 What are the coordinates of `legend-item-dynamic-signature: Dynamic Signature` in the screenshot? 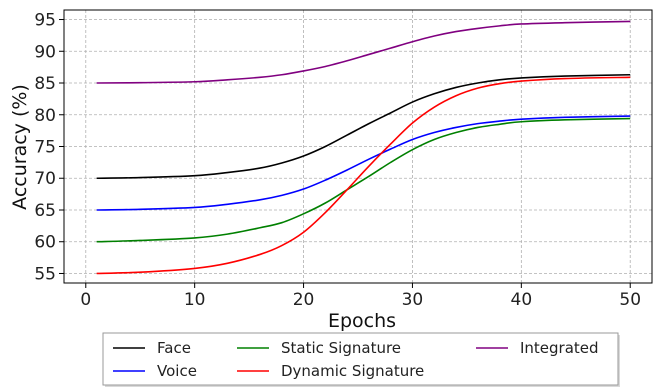 It's located at (330, 371).